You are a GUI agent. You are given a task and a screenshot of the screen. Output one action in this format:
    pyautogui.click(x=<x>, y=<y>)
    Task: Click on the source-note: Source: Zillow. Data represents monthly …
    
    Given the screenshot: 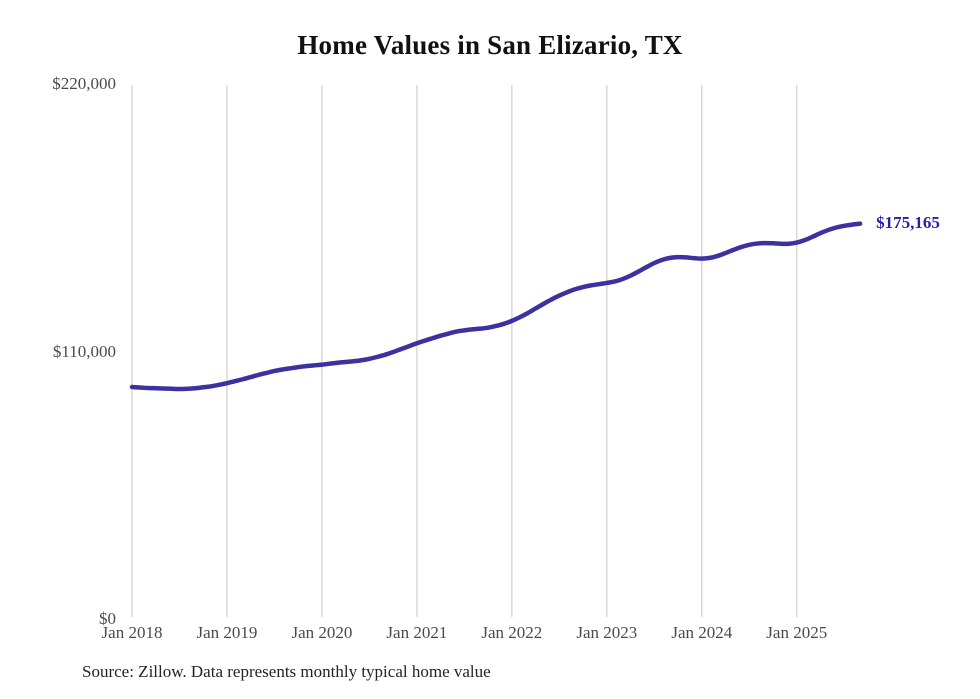 What is the action you would take?
    pyautogui.click(x=286, y=671)
    